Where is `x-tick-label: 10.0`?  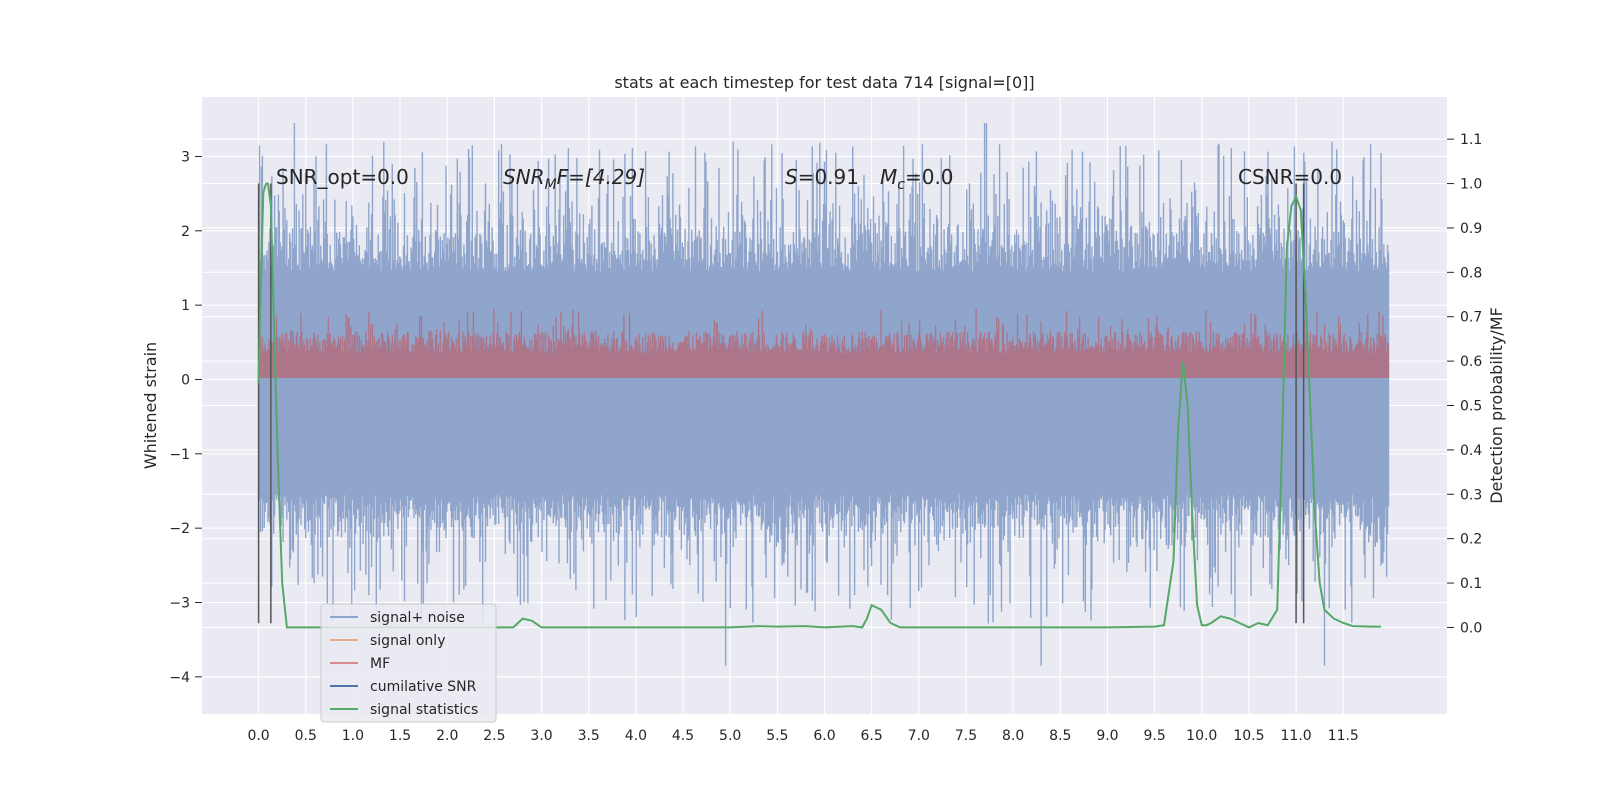 x-tick-label: 10.0 is located at coordinates (1201, 736).